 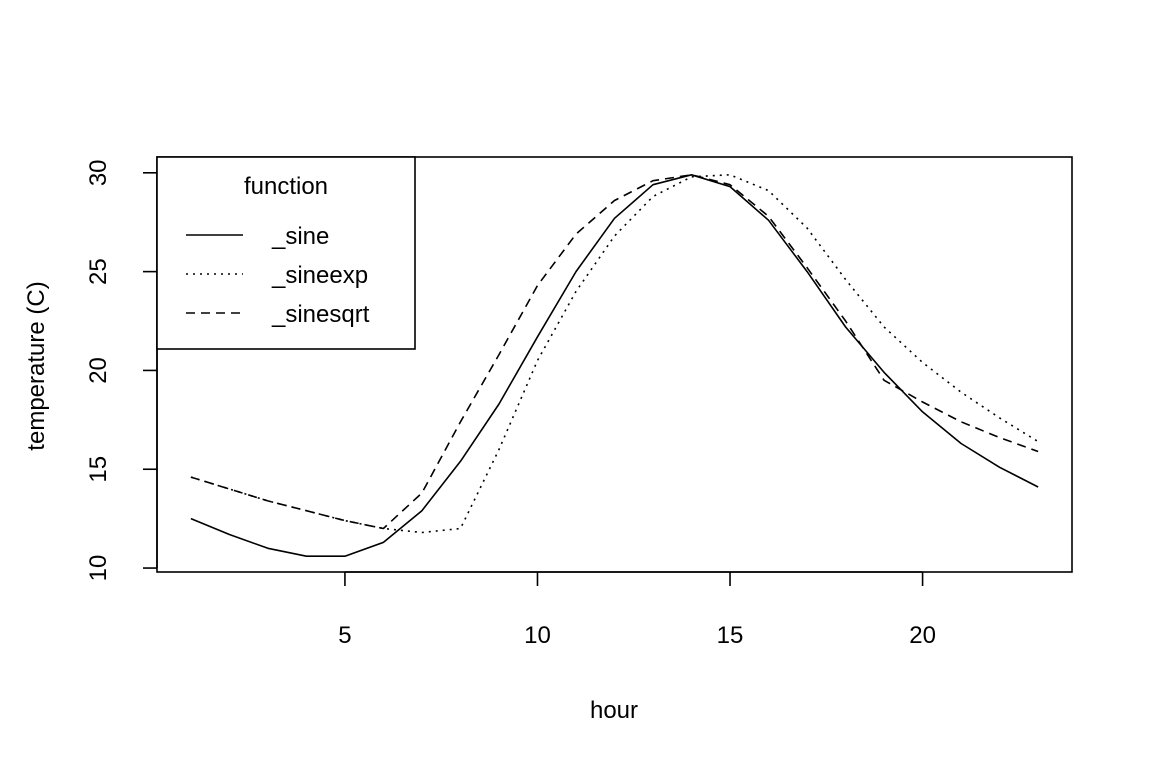 What do you see at coordinates (320, 314) in the screenshot?
I see `legend-label-sinesqrt: _sinesqrt` at bounding box center [320, 314].